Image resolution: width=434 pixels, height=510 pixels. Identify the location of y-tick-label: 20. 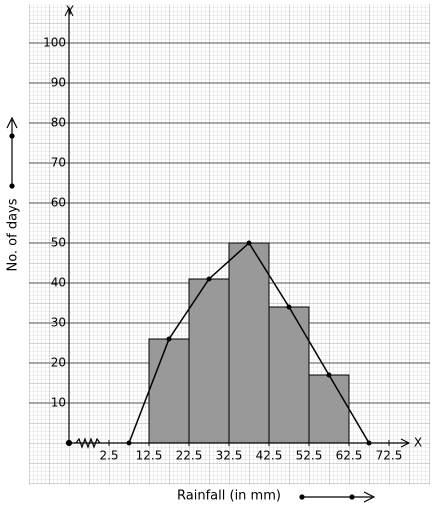
(58, 363).